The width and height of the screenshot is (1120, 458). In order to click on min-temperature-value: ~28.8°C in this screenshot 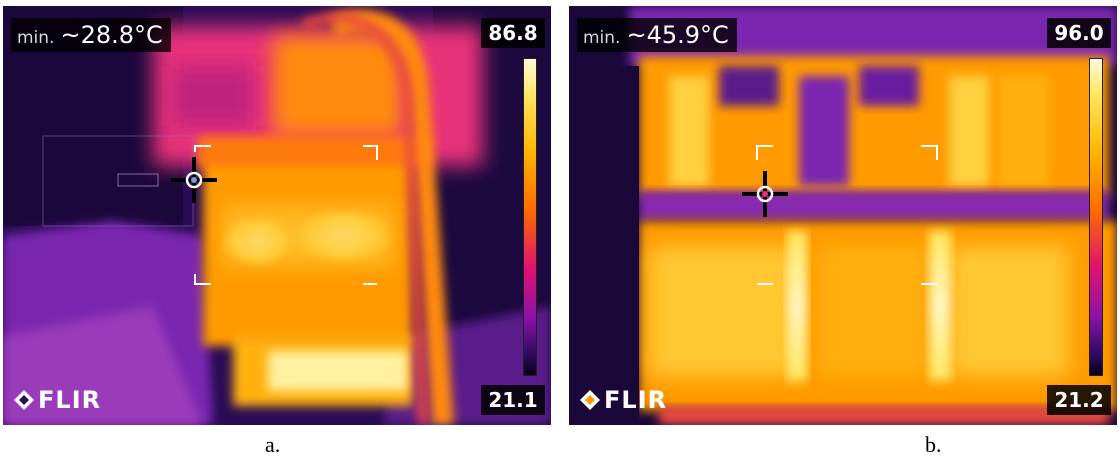, I will do `click(111, 35)`.